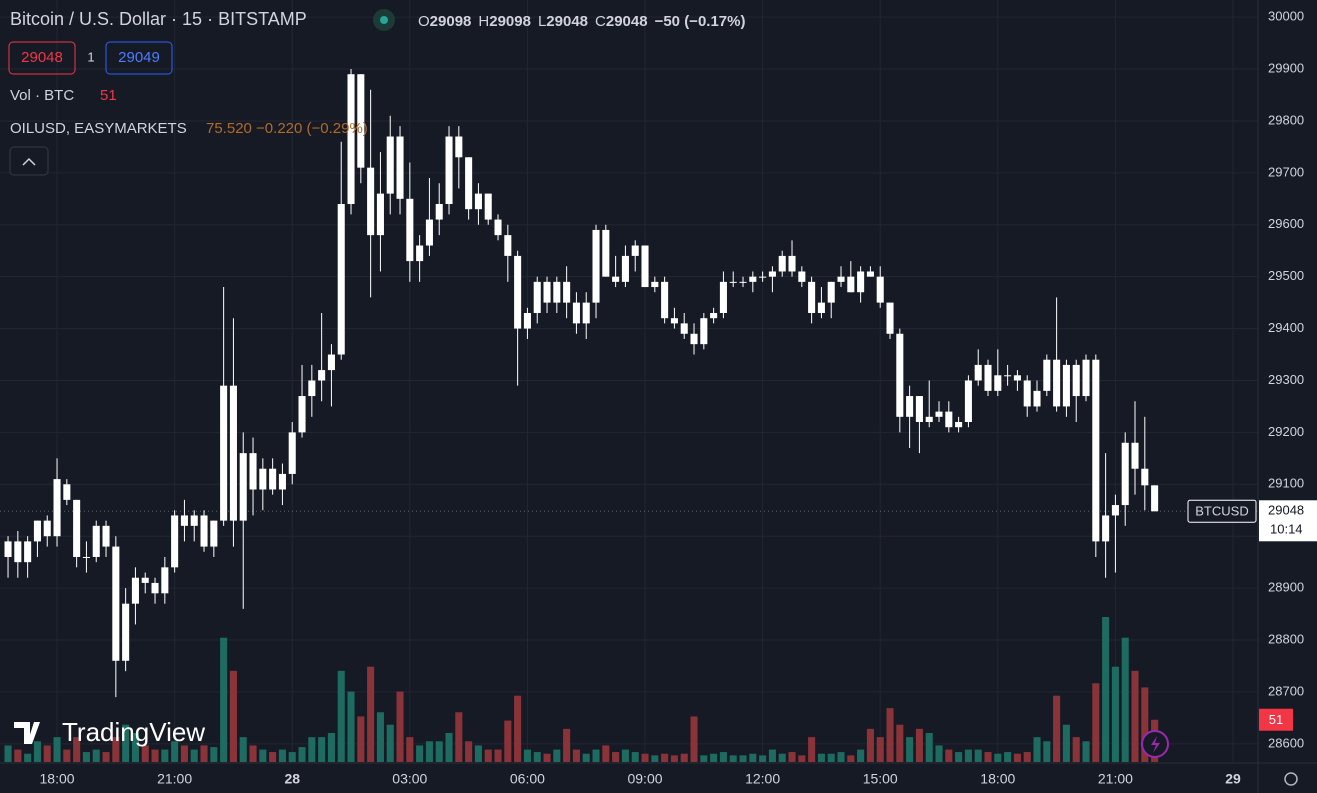 Image resolution: width=1317 pixels, height=793 pixels. What do you see at coordinates (1291, 779) in the screenshot?
I see `settings-icon` at bounding box center [1291, 779].